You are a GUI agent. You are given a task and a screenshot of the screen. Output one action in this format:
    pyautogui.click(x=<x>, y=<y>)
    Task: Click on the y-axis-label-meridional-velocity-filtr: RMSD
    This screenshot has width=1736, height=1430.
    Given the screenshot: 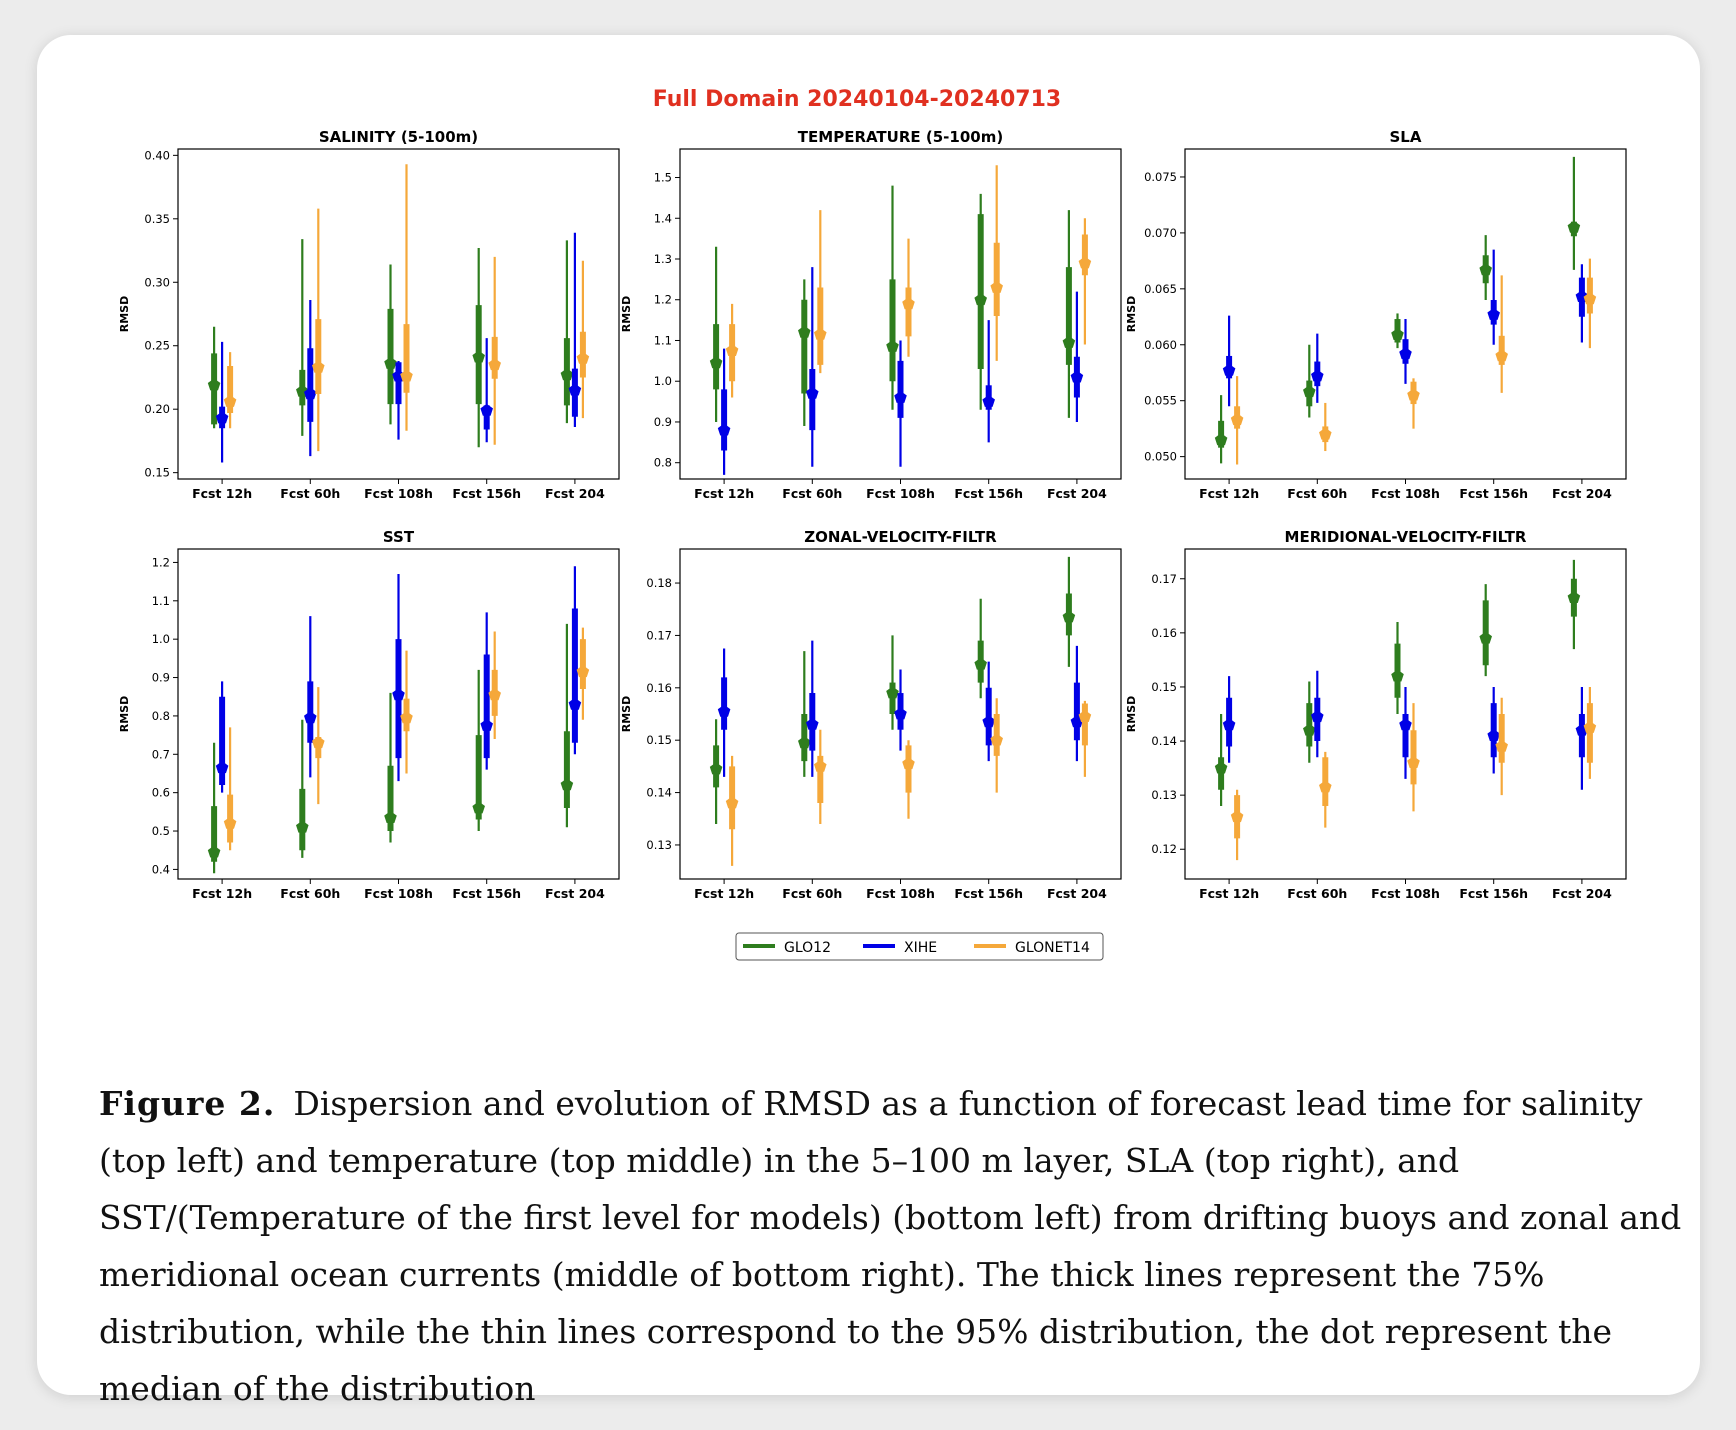 What is the action you would take?
    pyautogui.click(x=1131, y=714)
    